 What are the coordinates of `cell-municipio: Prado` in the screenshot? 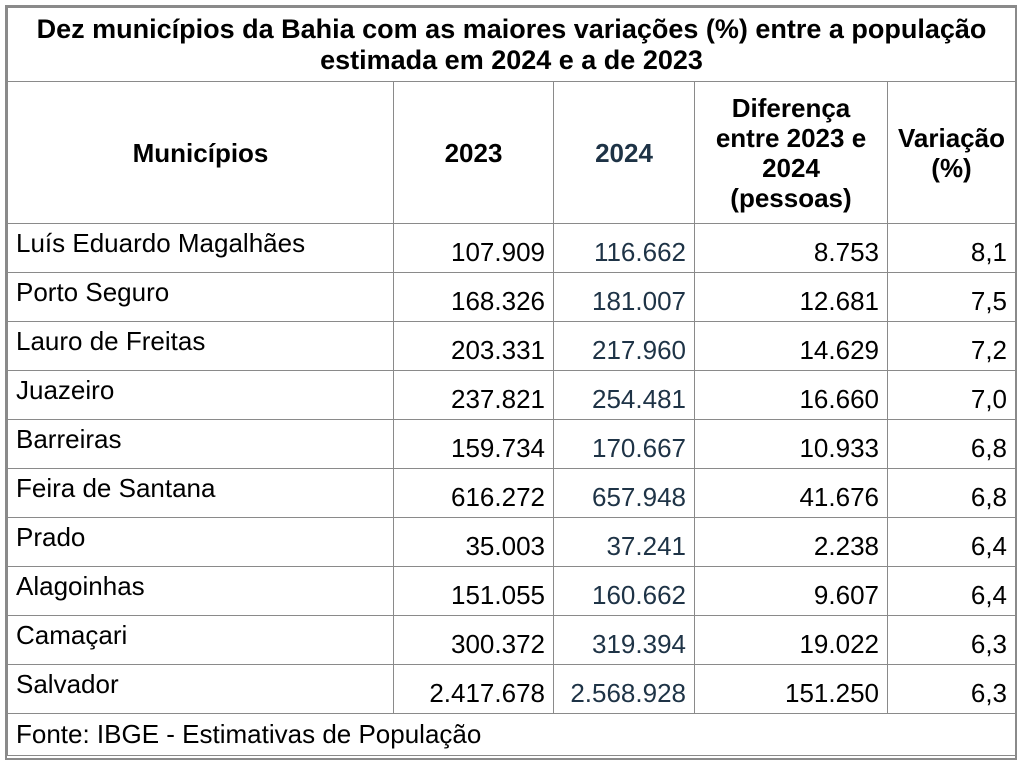 It's located at (200, 542).